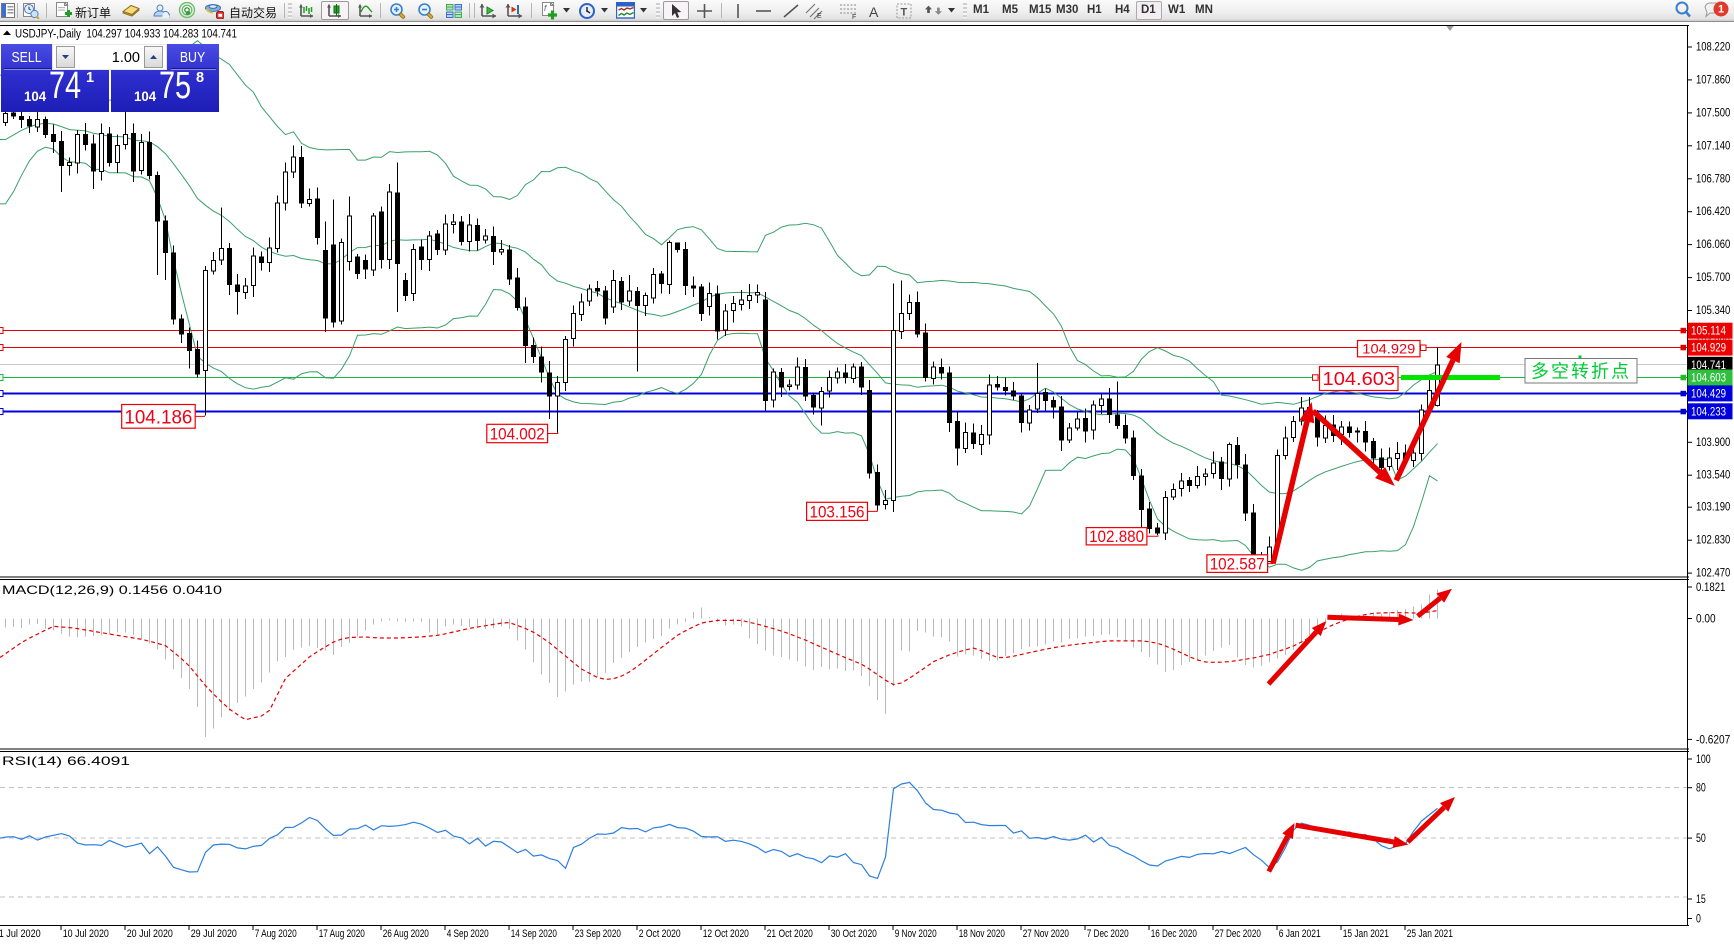 This screenshot has width=1734, height=947. What do you see at coordinates (1713, 541) in the screenshot?
I see `svg-text: 102.830` at bounding box center [1713, 541].